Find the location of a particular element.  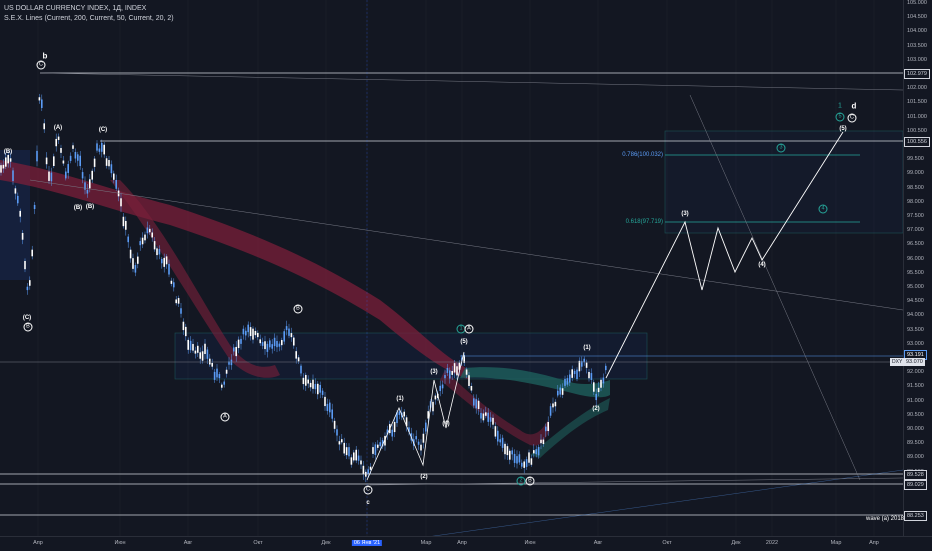

price-tick: 95.500 is located at coordinates (915, 272).